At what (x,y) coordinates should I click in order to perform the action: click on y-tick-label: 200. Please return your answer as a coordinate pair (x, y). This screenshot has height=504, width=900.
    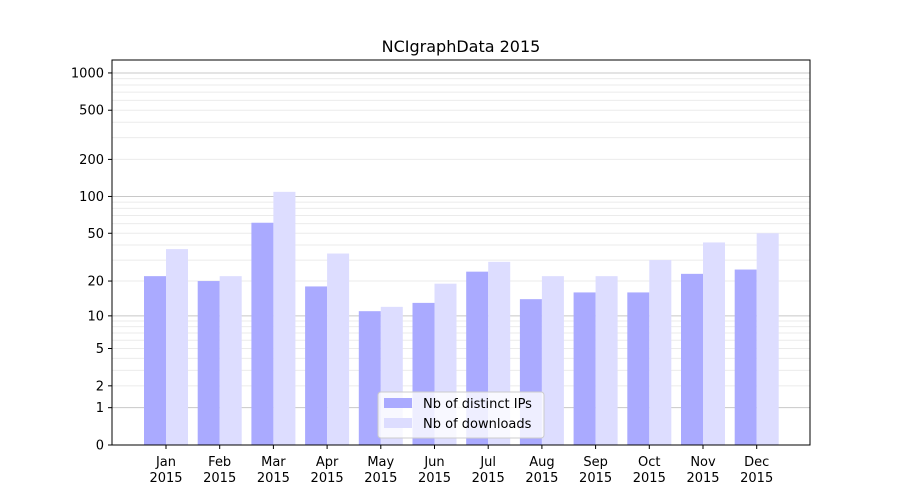
    Looking at the image, I should click on (91, 160).